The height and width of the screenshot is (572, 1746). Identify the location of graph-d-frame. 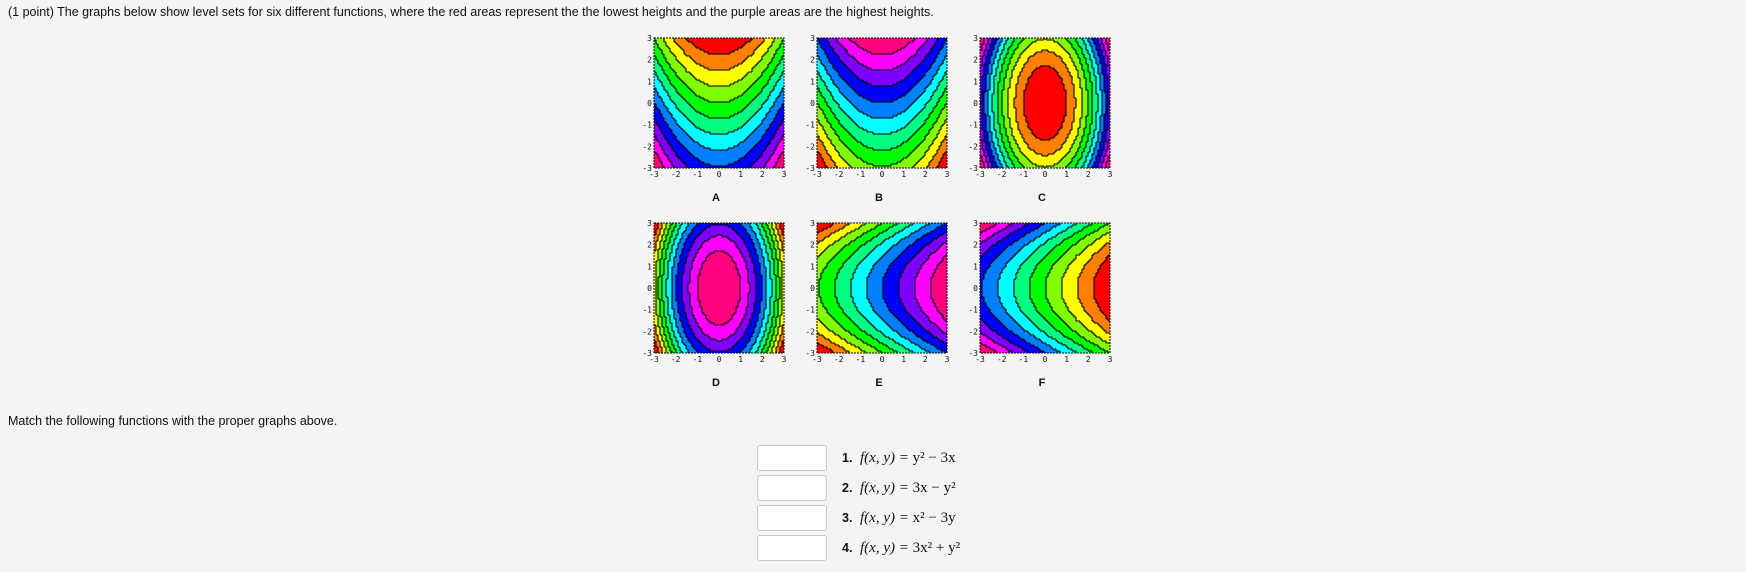
(719, 288).